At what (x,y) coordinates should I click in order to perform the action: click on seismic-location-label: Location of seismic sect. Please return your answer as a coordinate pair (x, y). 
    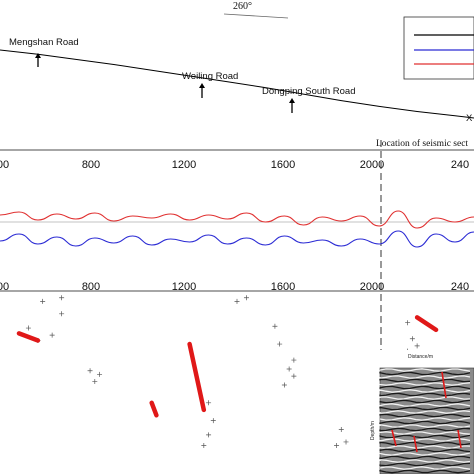
    Looking at the image, I should click on (422, 143).